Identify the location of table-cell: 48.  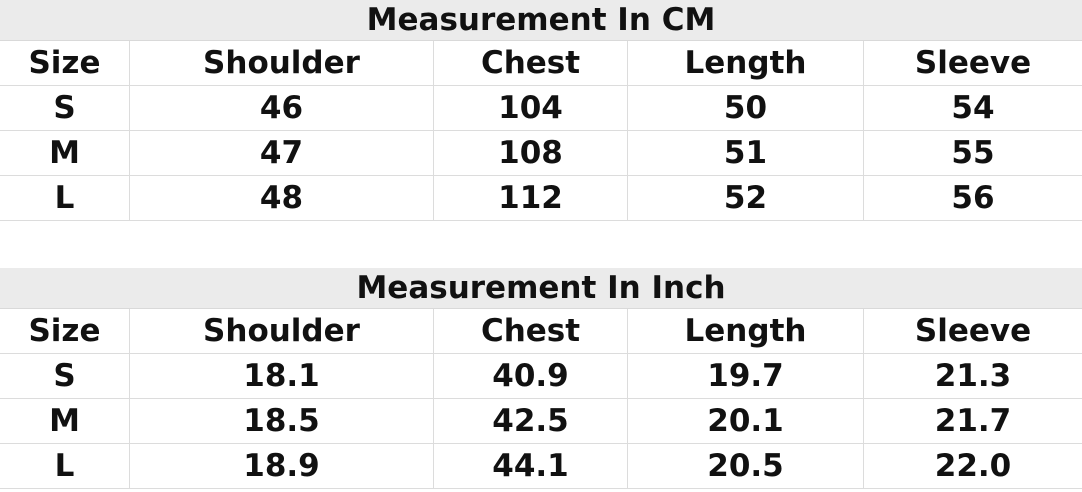
(282, 198).